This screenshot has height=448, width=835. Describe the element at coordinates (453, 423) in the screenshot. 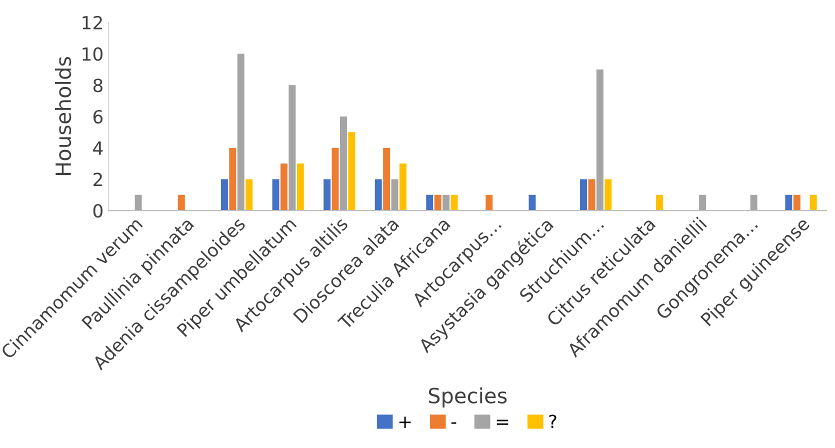

I see `legend-label: -` at that location.